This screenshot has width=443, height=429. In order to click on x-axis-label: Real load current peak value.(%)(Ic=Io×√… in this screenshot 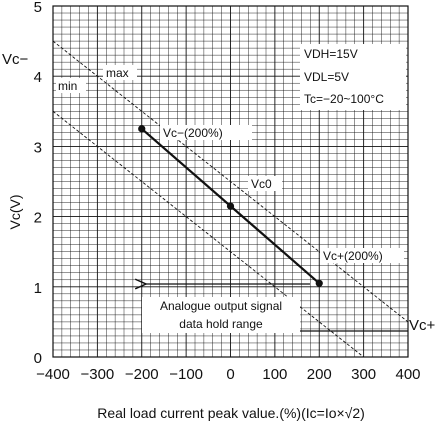, I will do `click(231, 413)`.